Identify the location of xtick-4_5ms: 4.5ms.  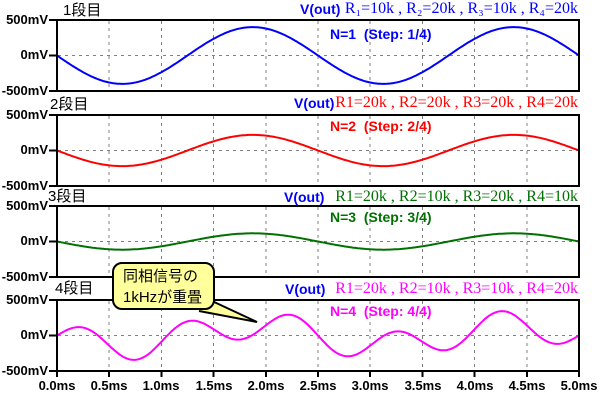
(527, 385).